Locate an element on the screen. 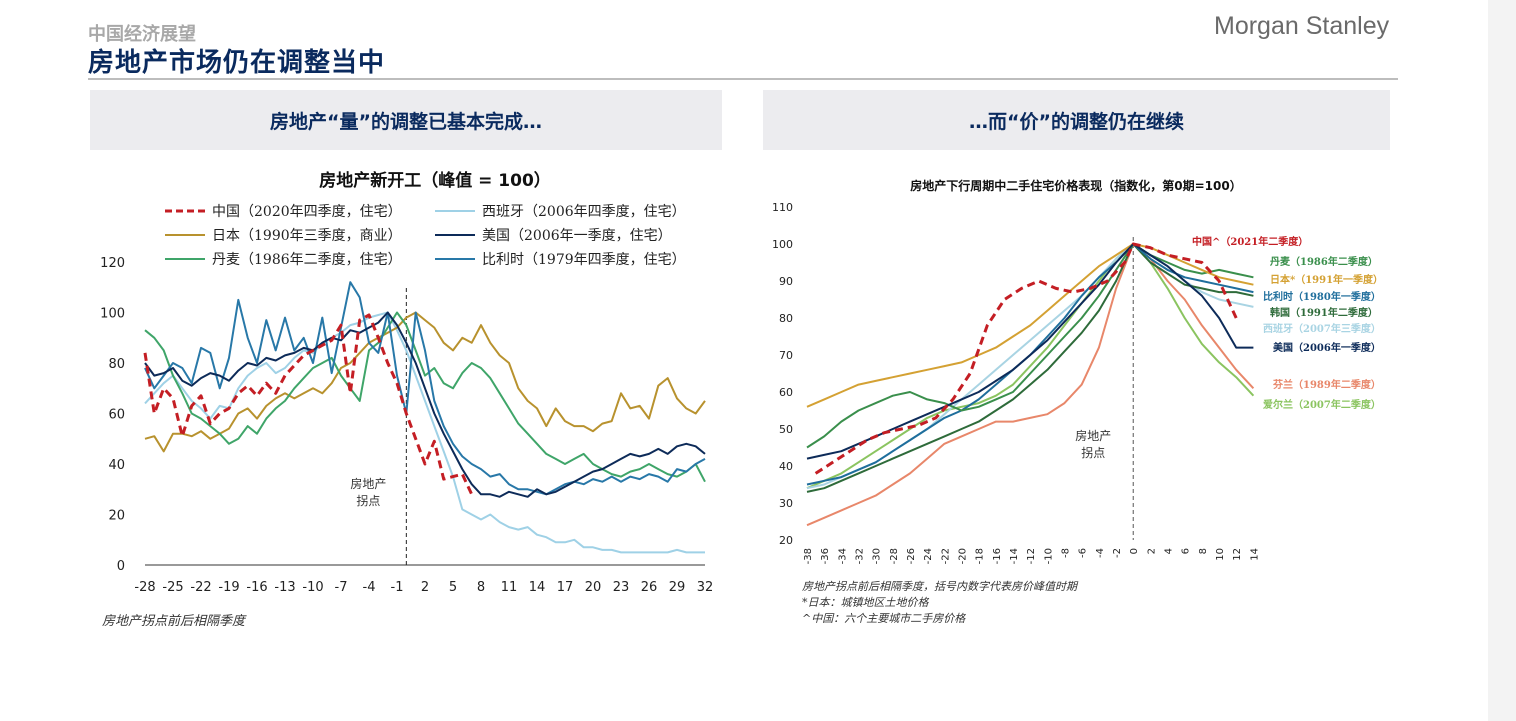 The width and height of the screenshot is (1516, 721). x-tick-label: 20 is located at coordinates (593, 587).